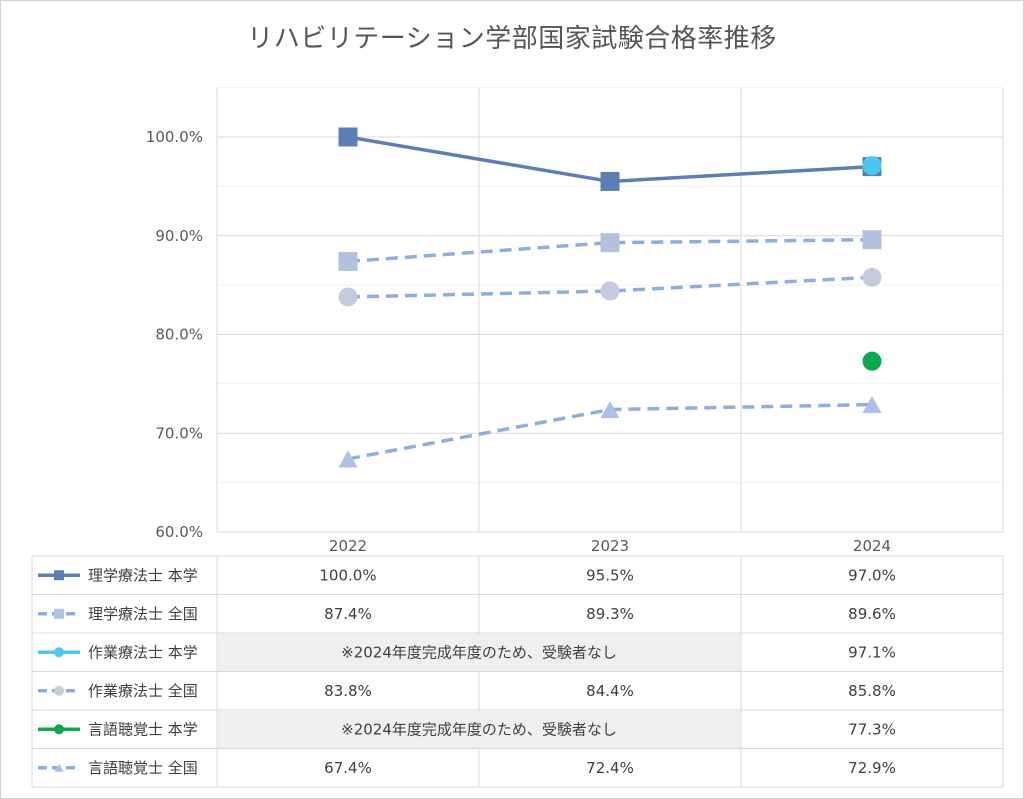 This screenshot has width=1024, height=799. Describe the element at coordinates (872, 768) in the screenshot. I see `data-label: 72.9%` at that location.